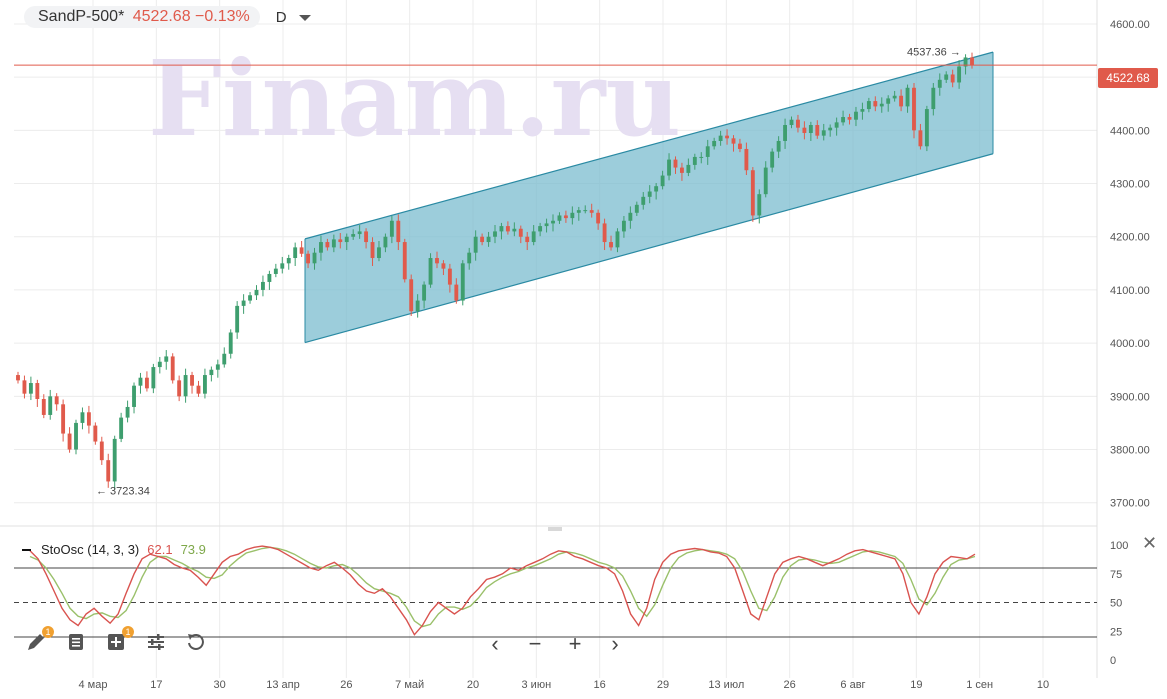 The width and height of the screenshot is (1167, 699). Describe the element at coordinates (1150, 543) in the screenshot. I see `close-icon: ✕` at that location.